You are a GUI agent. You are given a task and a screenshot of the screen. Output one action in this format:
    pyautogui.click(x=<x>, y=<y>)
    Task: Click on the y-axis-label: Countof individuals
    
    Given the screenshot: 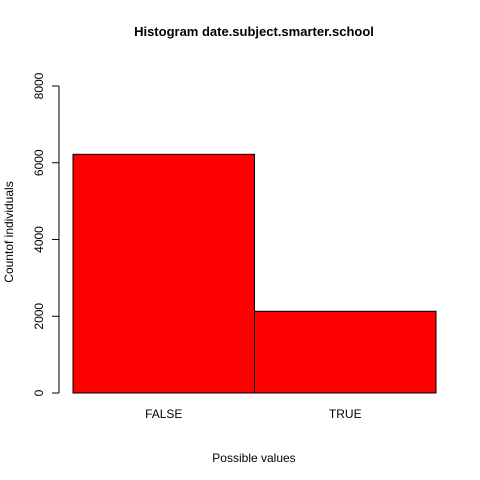 What is the action you would take?
    pyautogui.click(x=9, y=231)
    